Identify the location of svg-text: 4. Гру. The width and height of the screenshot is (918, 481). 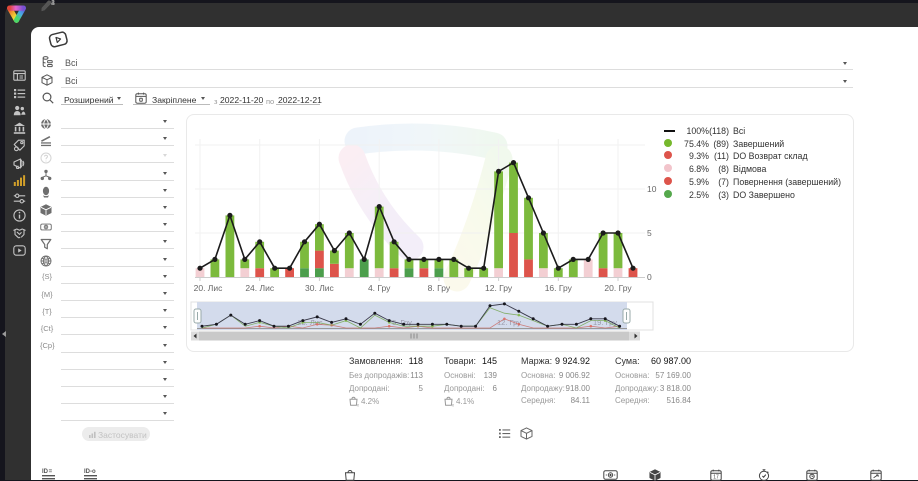
(379, 288).